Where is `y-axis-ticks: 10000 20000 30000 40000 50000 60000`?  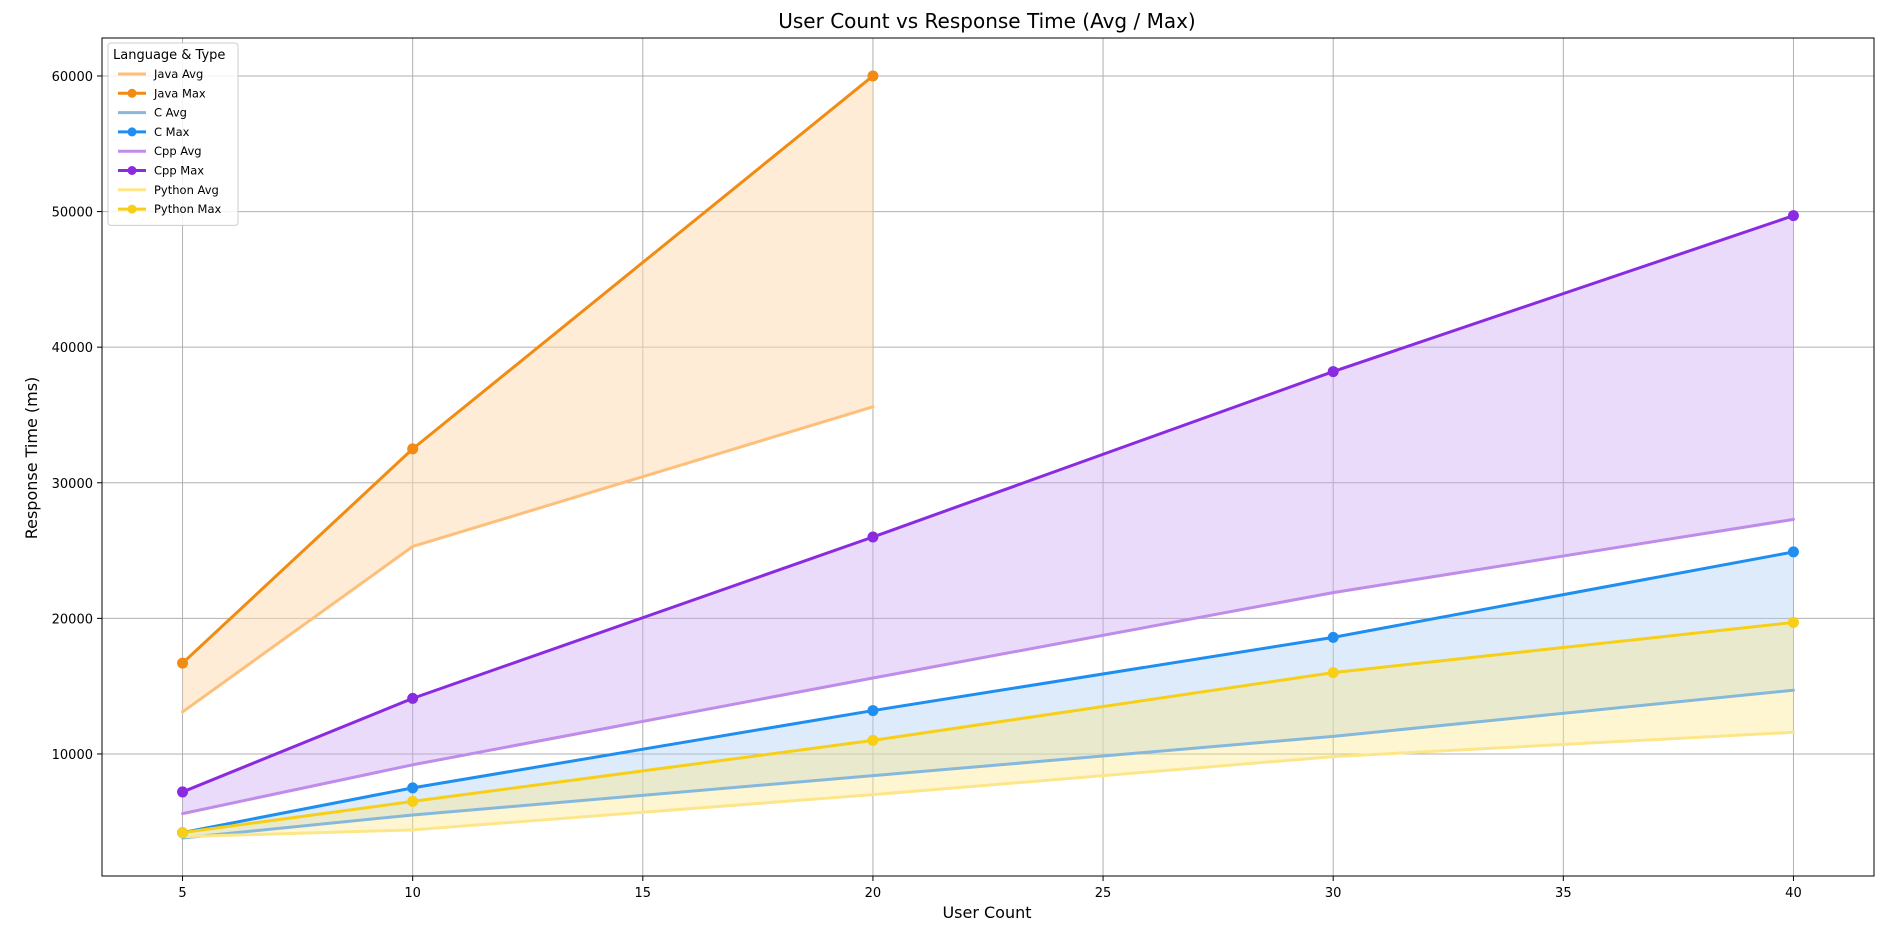
y-axis-ticks: 10000 20000 30000 40000 50000 60000 is located at coordinates (77, 416).